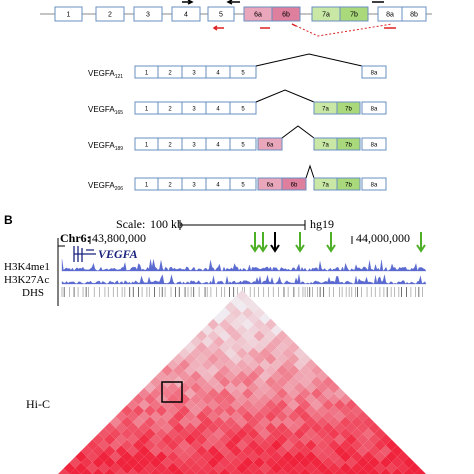 The height and width of the screenshot is (474, 474). Describe the element at coordinates (233, 2) in the screenshot. I see `primer-arrow` at that location.